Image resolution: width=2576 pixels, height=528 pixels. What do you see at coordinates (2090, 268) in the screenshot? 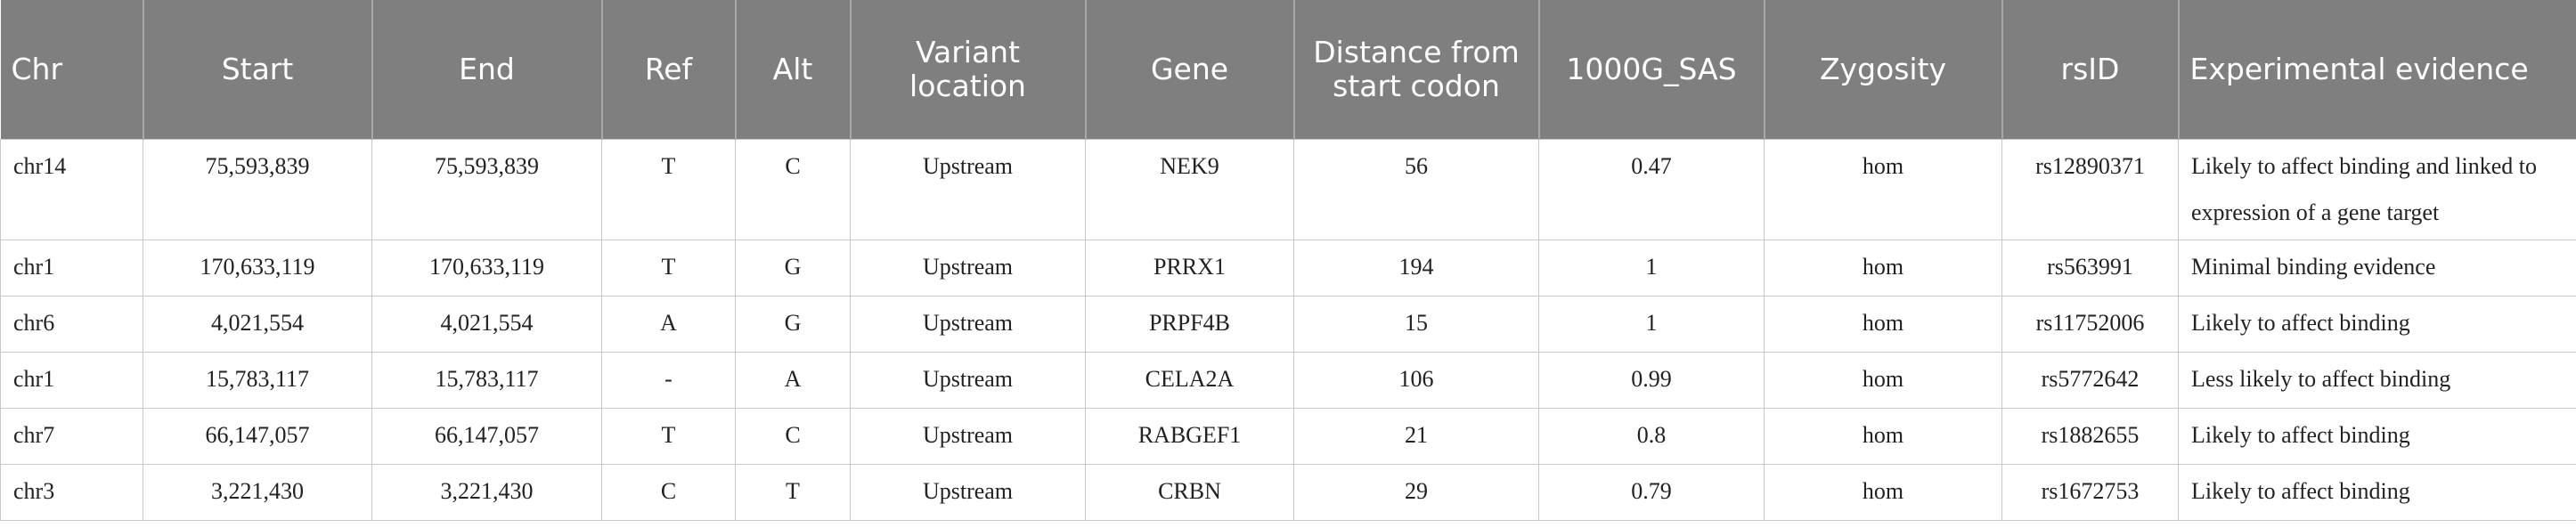
I see `table-cell: rs563991` at bounding box center [2090, 268].